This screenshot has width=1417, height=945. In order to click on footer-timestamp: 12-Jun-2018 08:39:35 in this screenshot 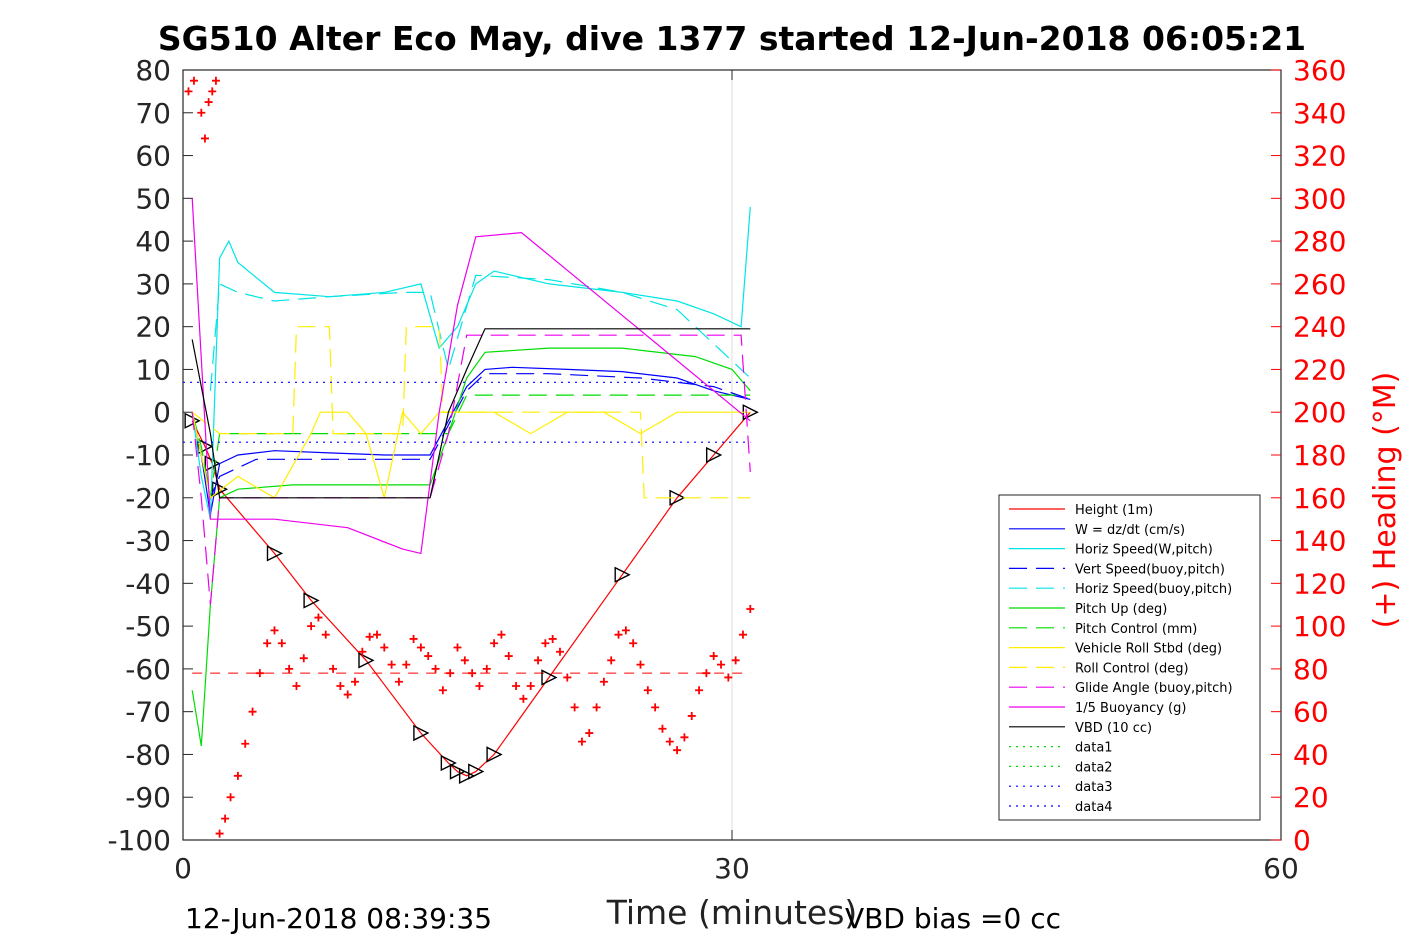, I will do `click(338, 918)`.